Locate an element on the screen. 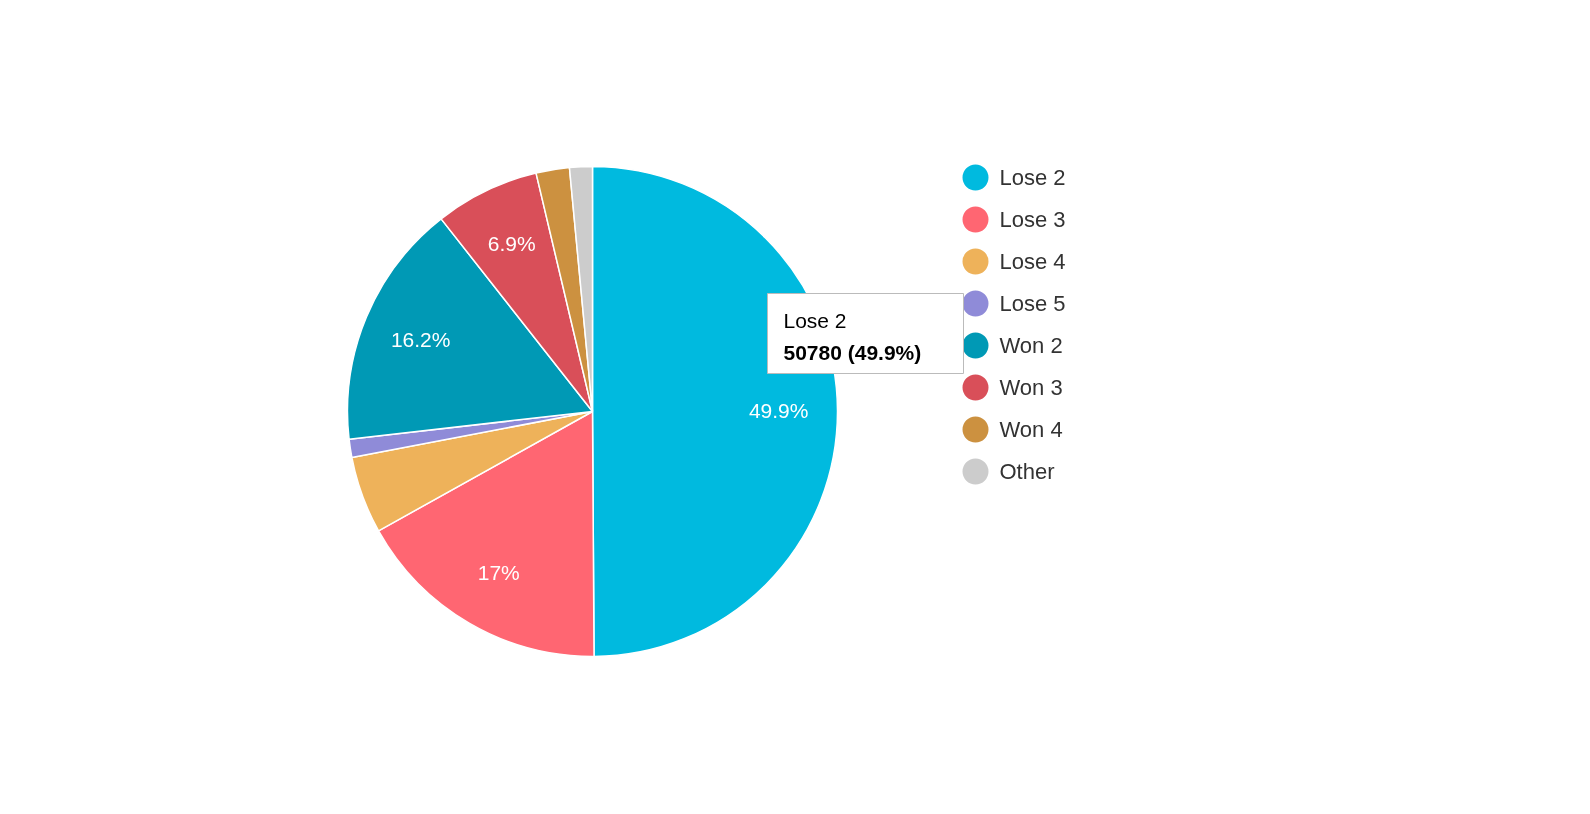 The image size is (1590, 814). legend-label: Lose 3 is located at coordinates (1032, 219).